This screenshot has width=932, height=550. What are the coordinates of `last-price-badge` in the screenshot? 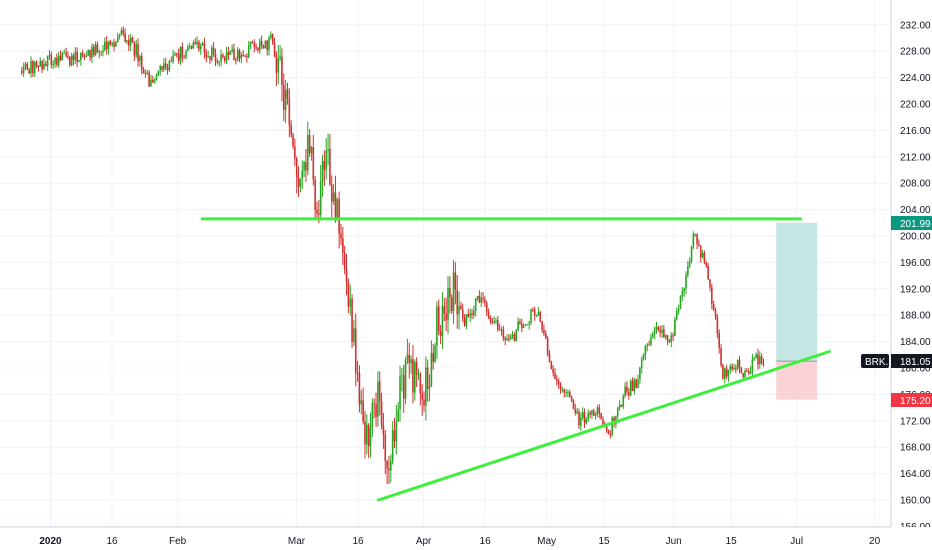 It's located at (911, 361).